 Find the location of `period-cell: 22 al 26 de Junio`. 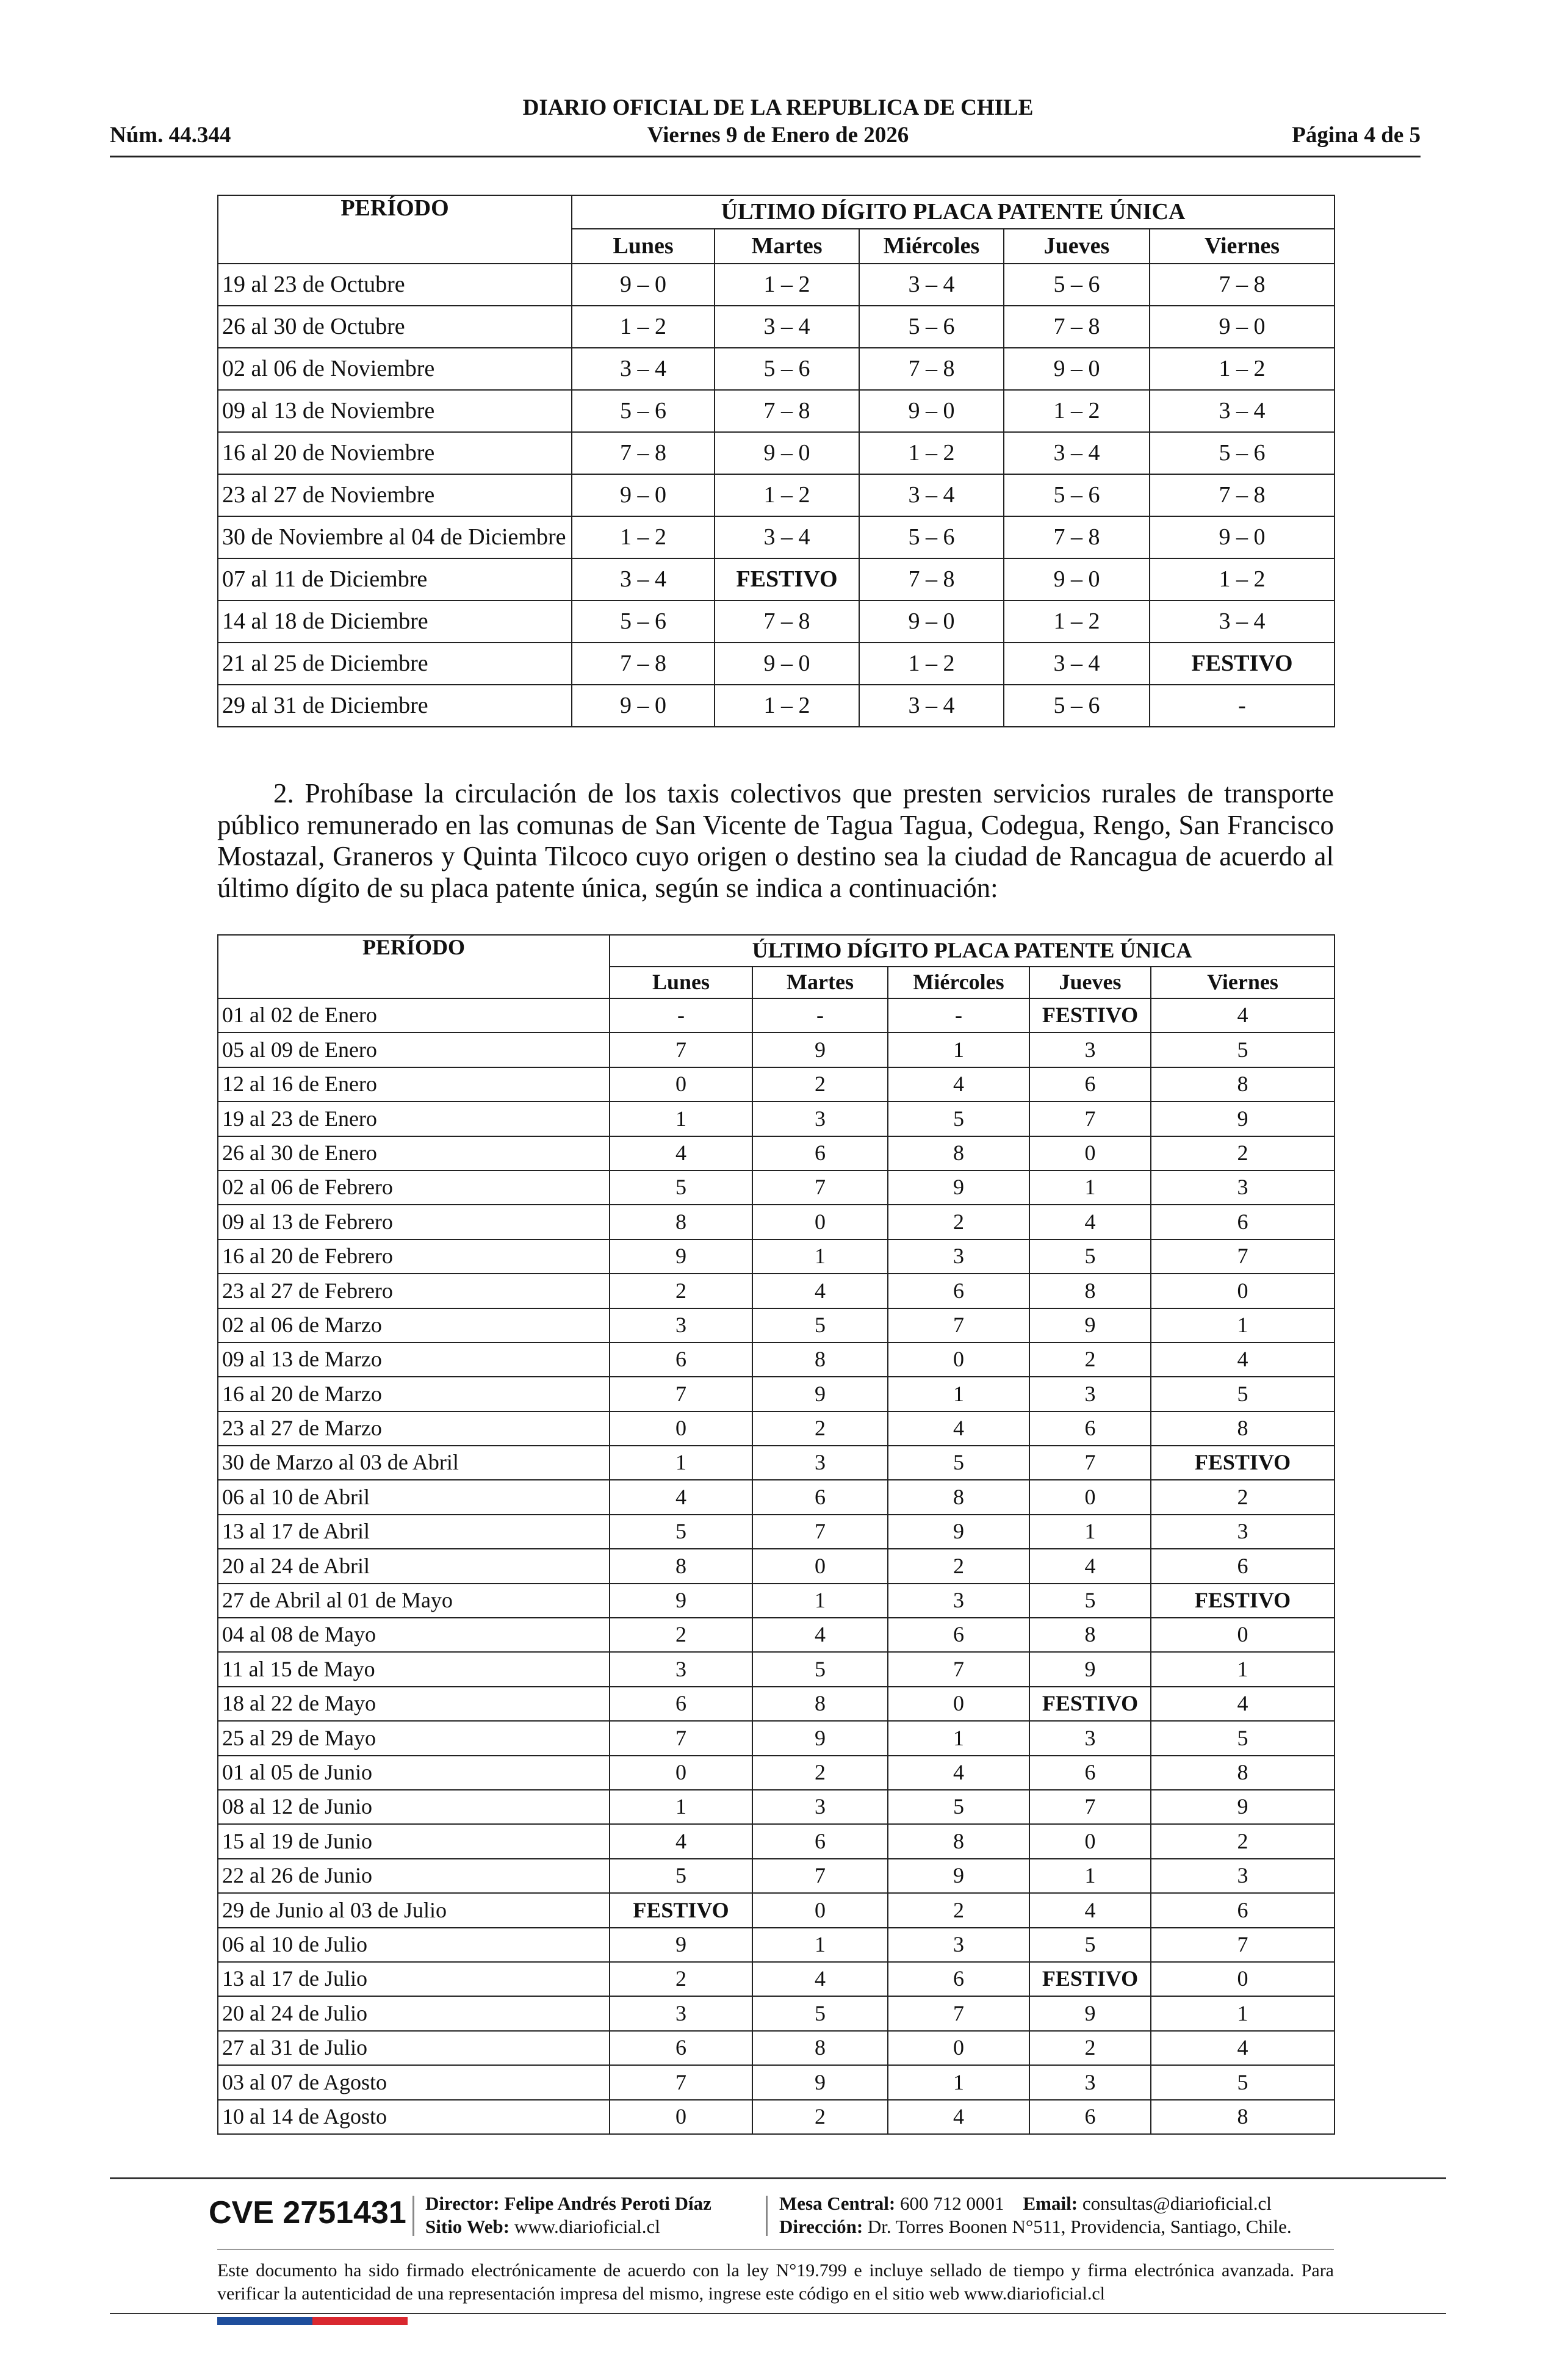

period-cell: 22 al 26 de Junio is located at coordinates (413, 1876).